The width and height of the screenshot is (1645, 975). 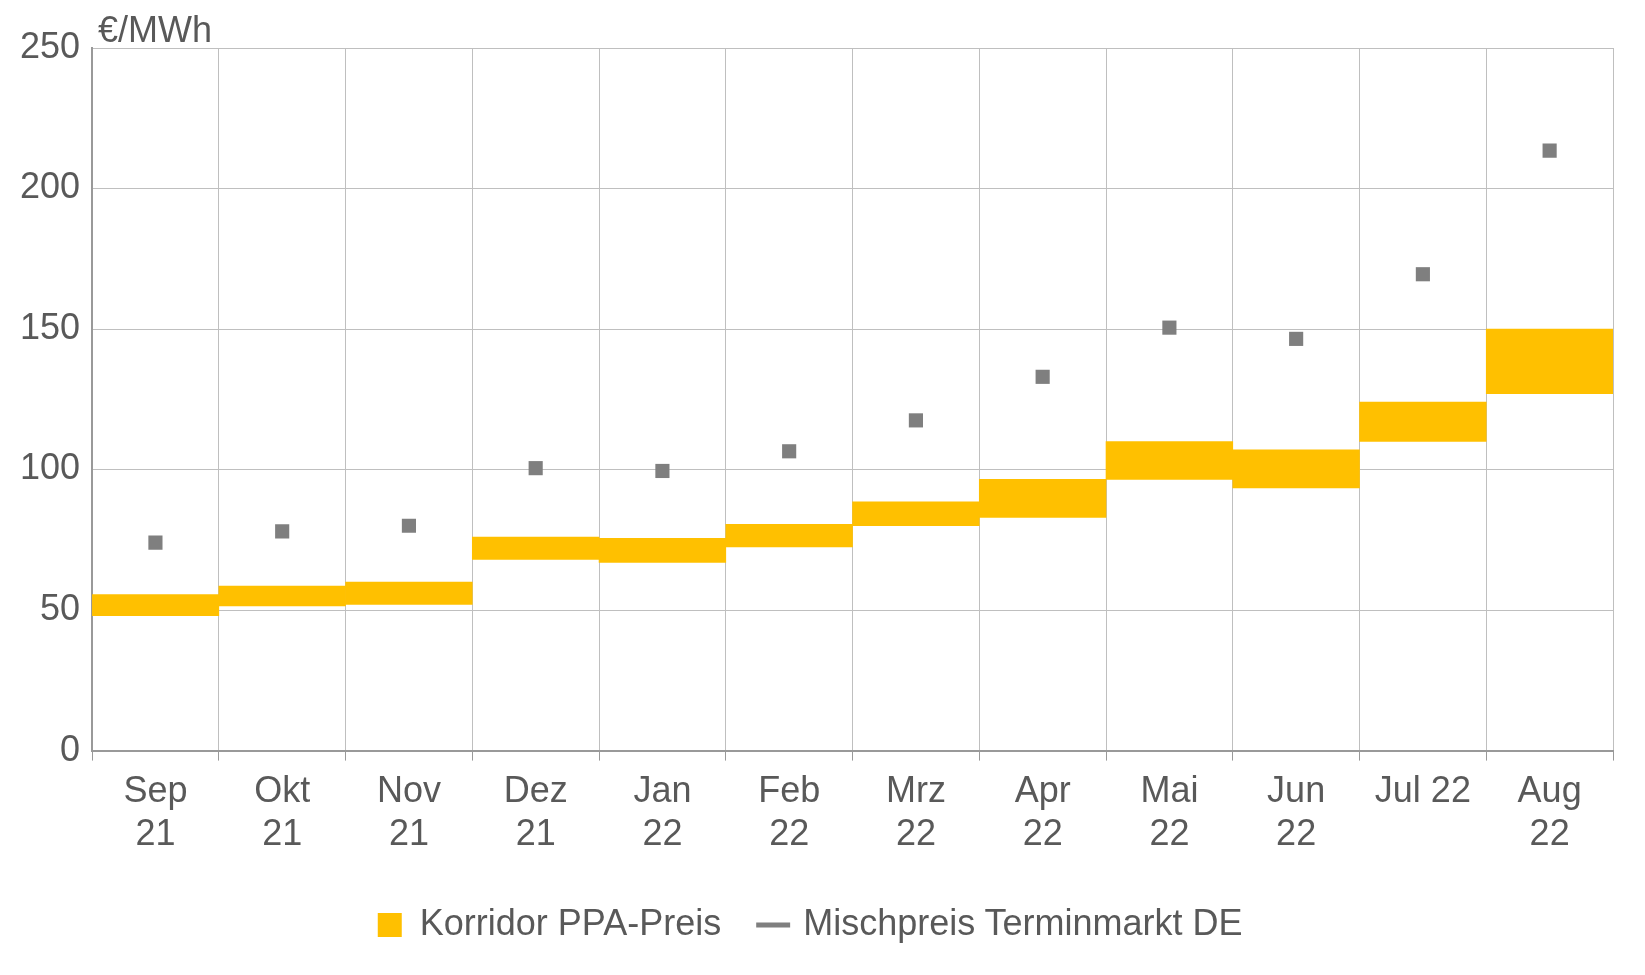 What do you see at coordinates (1169, 811) in the screenshot?
I see `x-tick-label: Mai 22` at bounding box center [1169, 811].